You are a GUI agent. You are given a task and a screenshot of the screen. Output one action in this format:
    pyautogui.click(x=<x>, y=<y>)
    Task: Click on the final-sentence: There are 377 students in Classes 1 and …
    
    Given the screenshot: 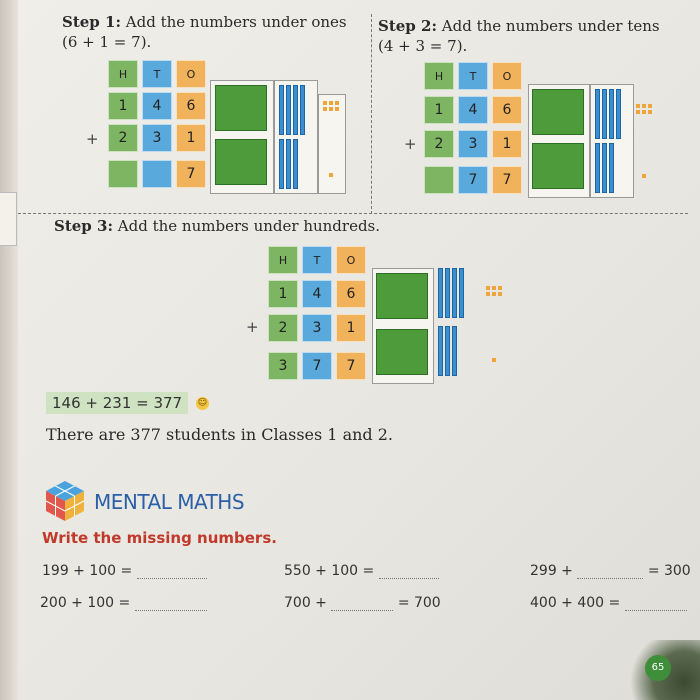 What is the action you would take?
    pyautogui.click(x=219, y=434)
    